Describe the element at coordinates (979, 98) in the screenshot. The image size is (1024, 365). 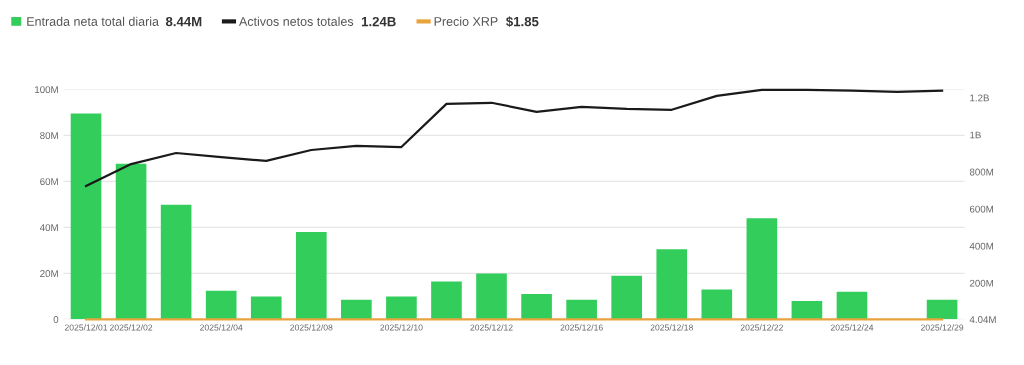
I see `y2-tick-label: 1.2B` at that location.